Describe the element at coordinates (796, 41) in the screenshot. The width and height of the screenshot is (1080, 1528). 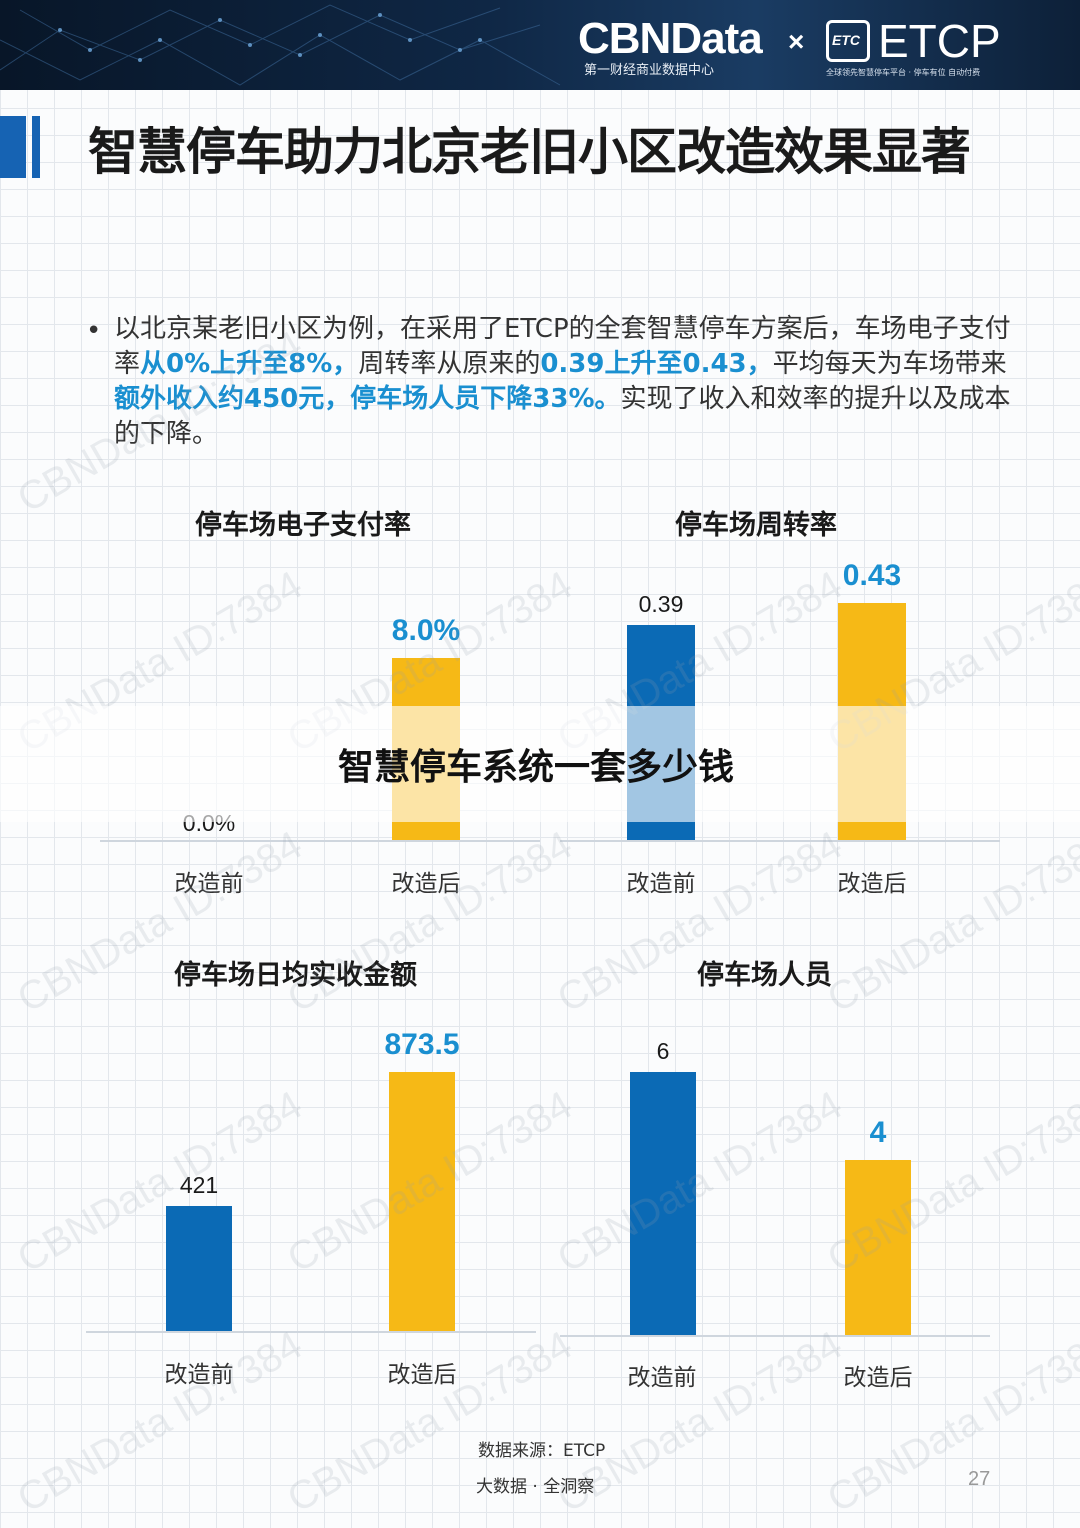
I see `collab-symbol: ×` at that location.